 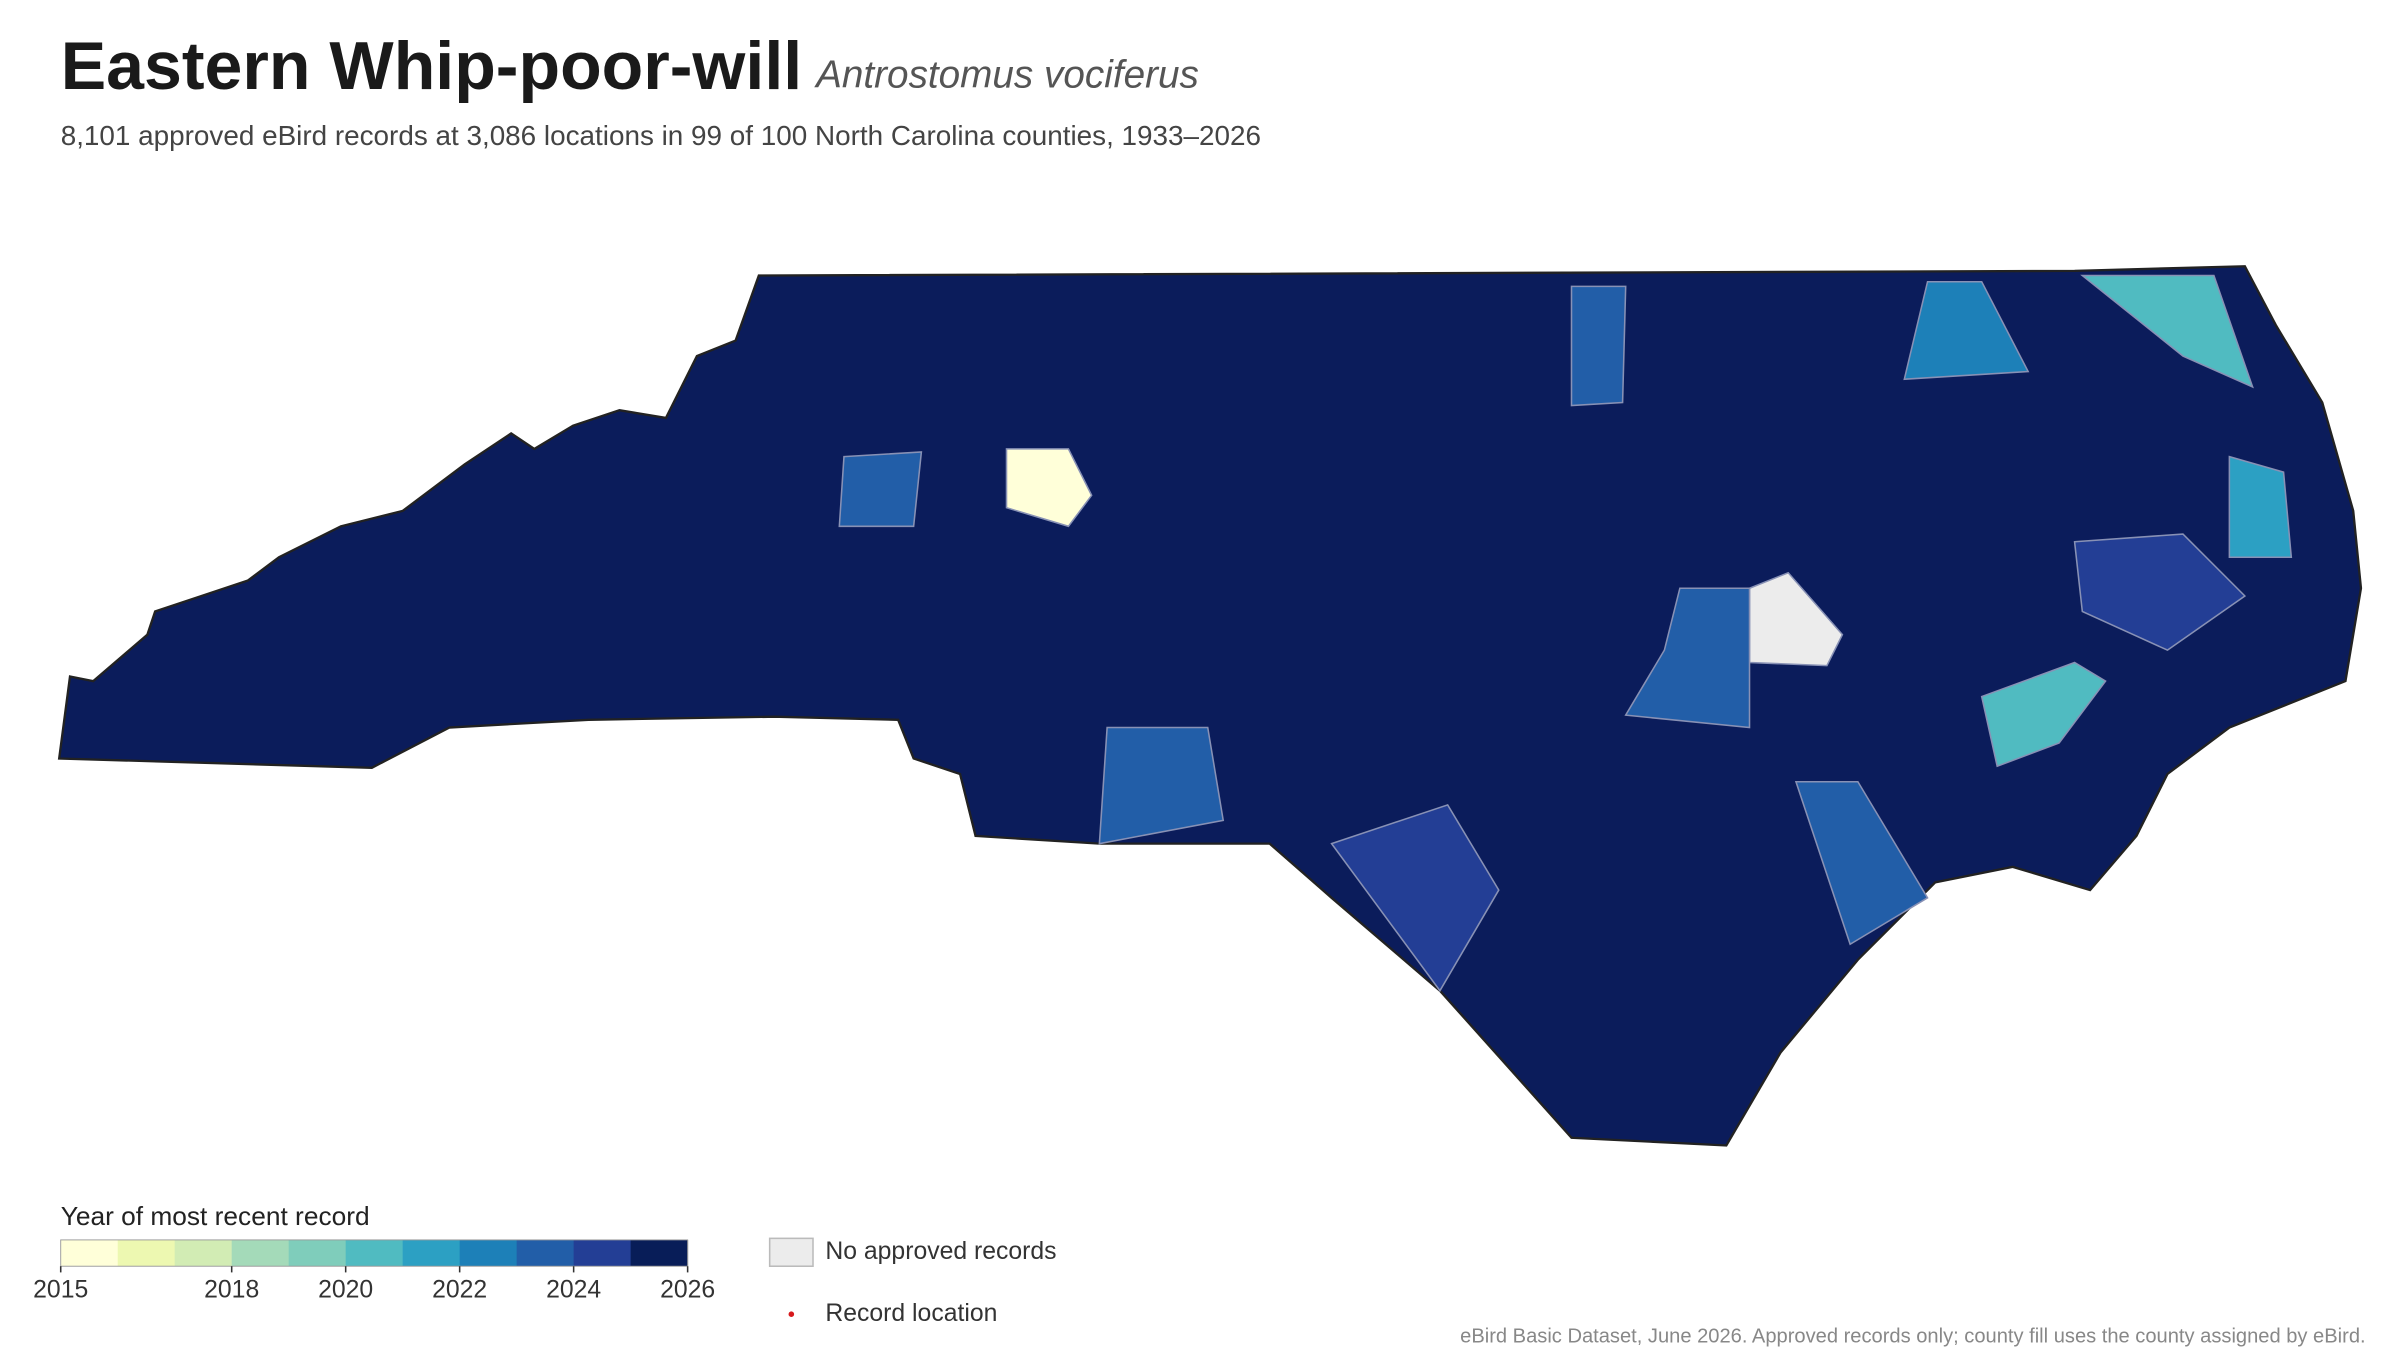 I want to click on no-records-swatch, so click(x=791, y=1252).